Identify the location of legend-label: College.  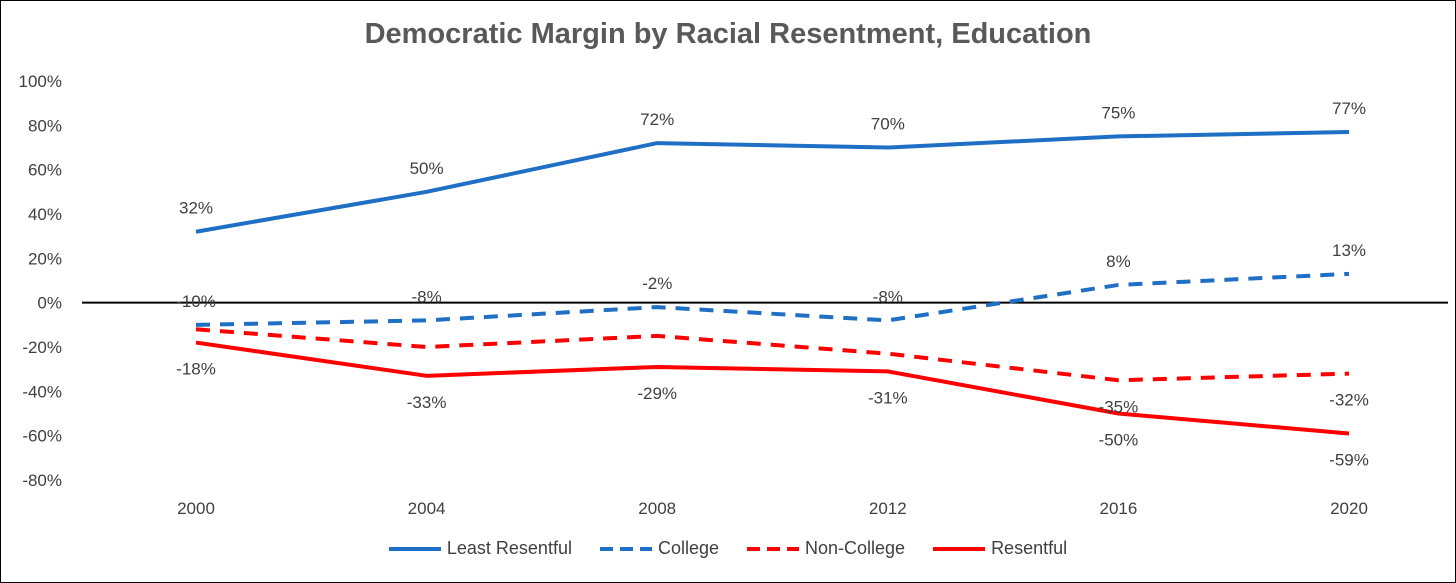
(688, 548).